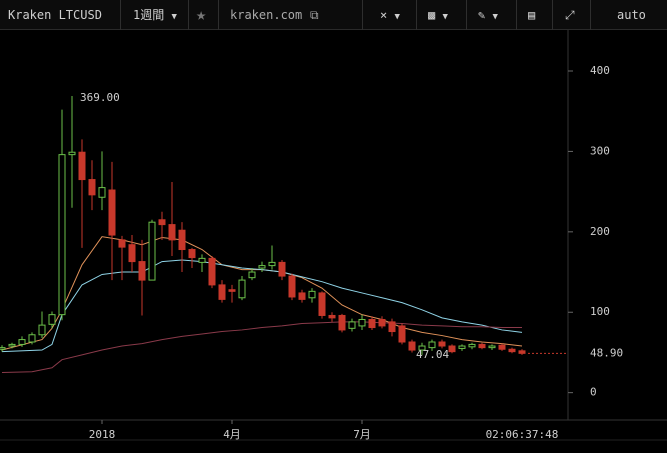 This screenshot has width=667, height=453. Describe the element at coordinates (362, 434) in the screenshot. I see `x-tick-label: 7月` at that location.